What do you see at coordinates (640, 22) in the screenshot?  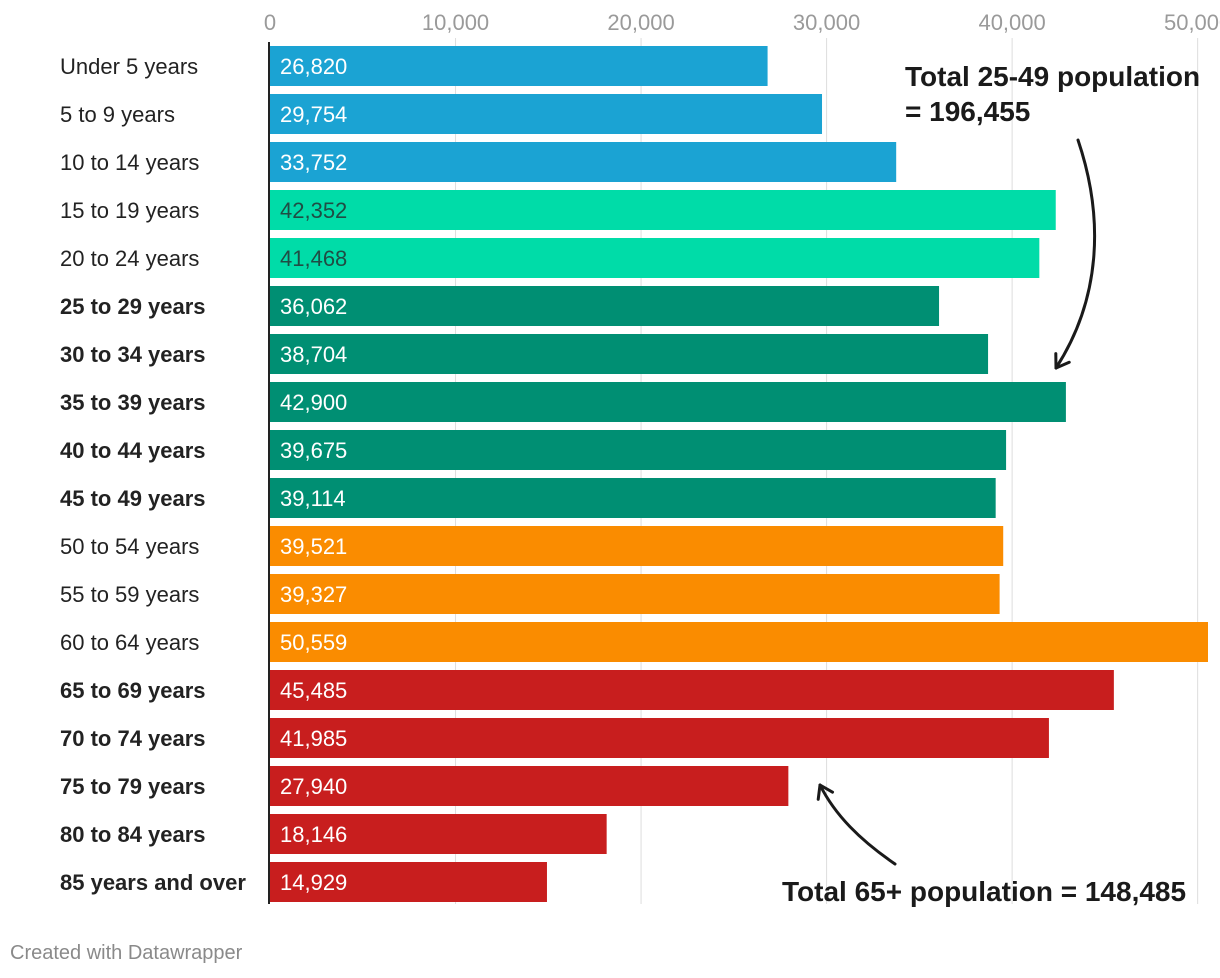 I see `x-tick-label-2: 20,000` at bounding box center [640, 22].